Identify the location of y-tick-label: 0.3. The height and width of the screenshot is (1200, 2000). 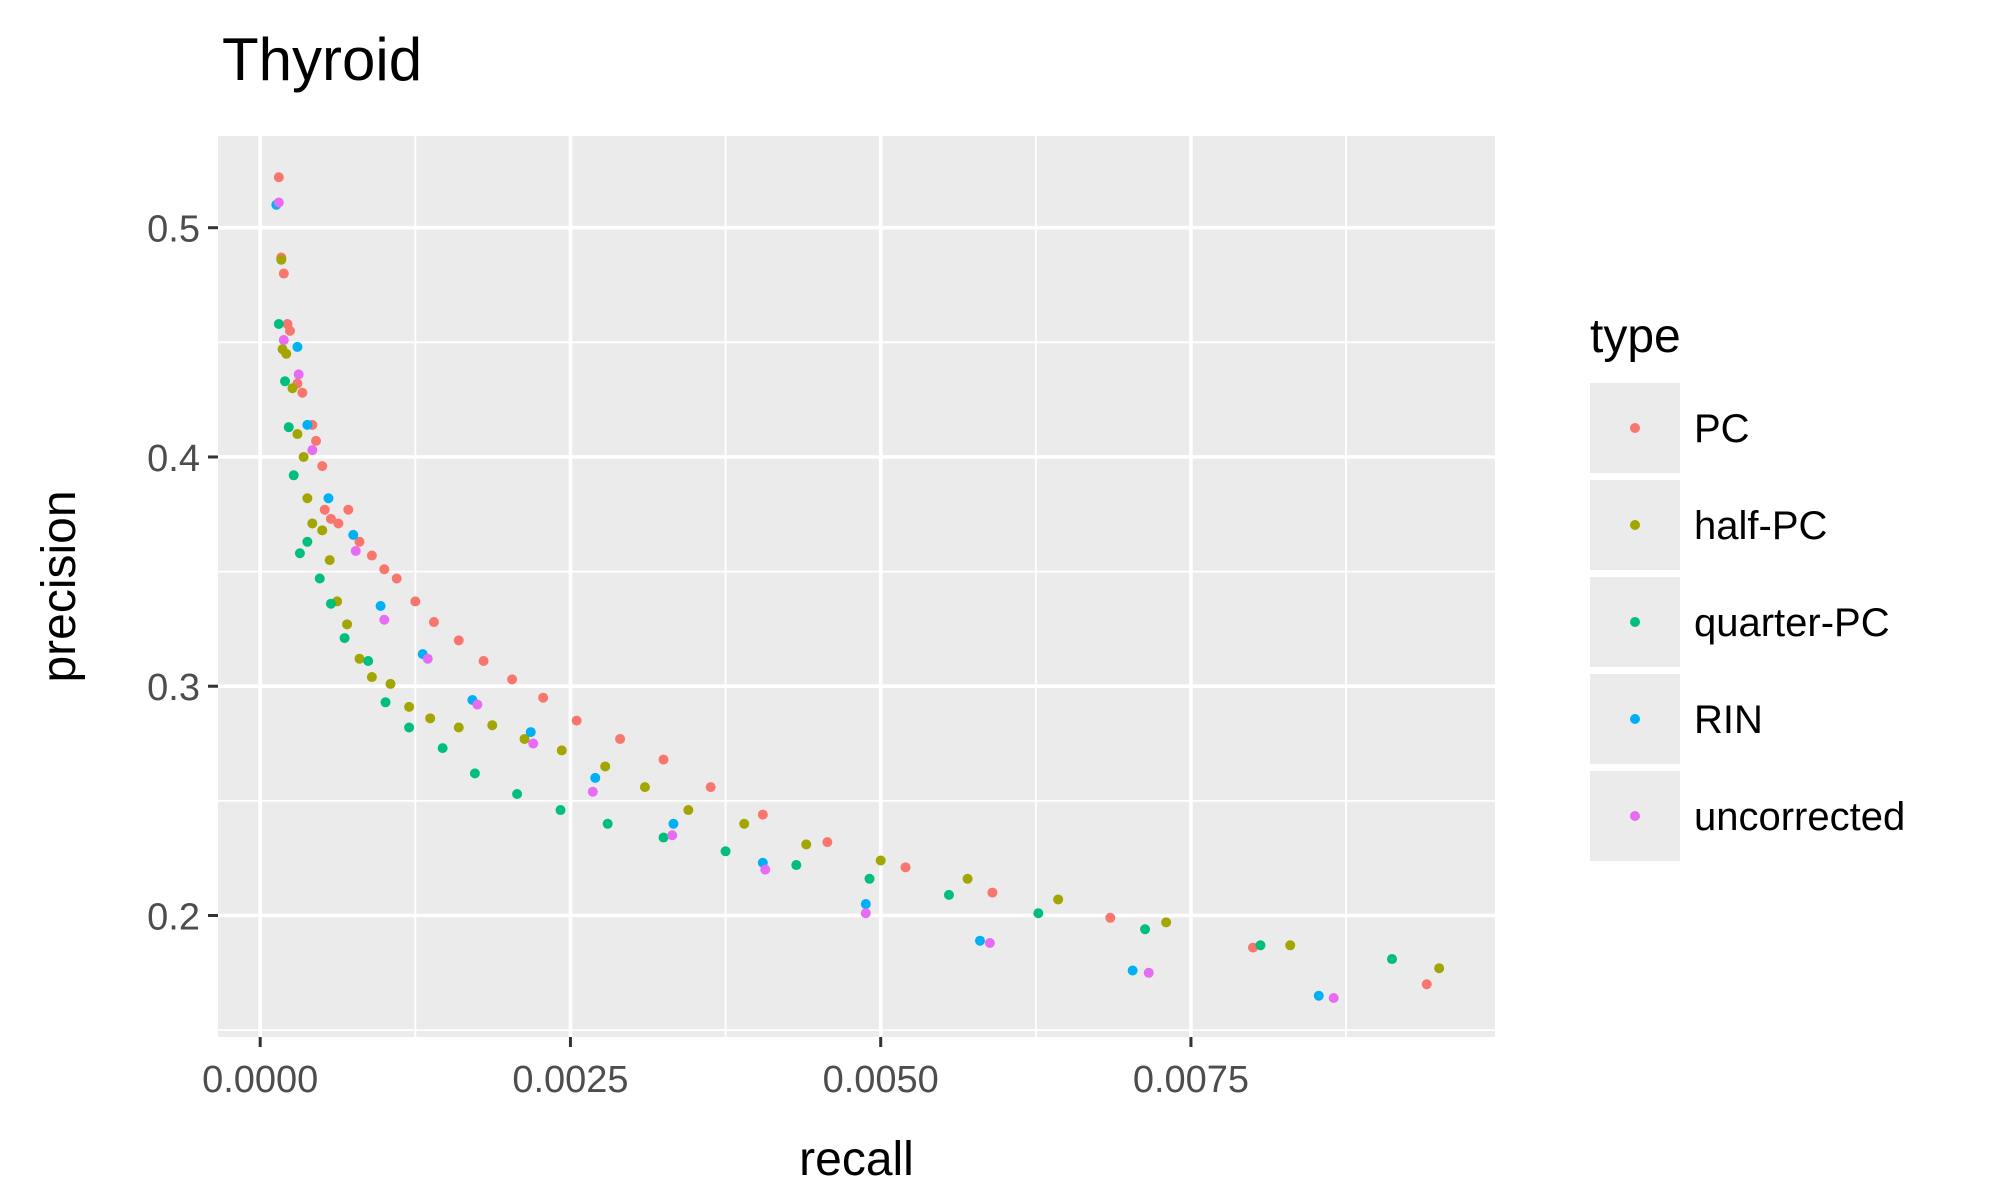
(173, 688).